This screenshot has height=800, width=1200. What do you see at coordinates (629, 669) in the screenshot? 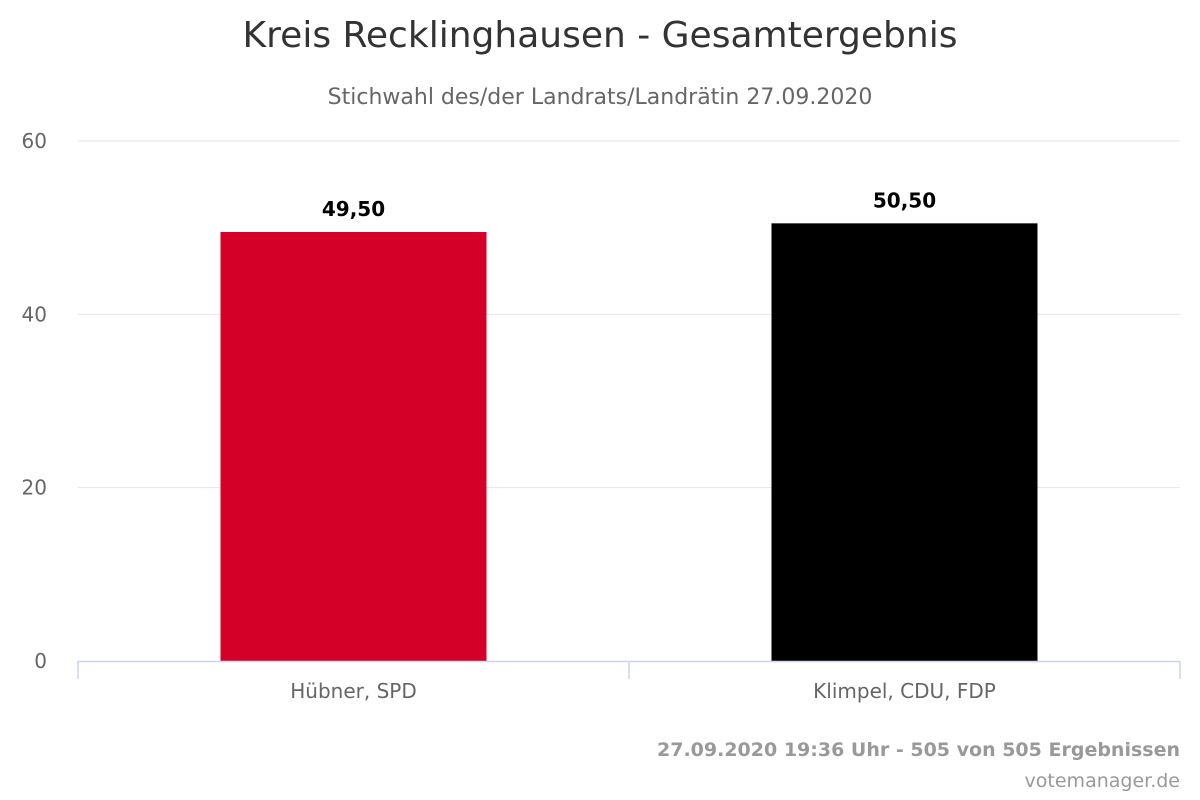
I see `x-axis` at bounding box center [629, 669].